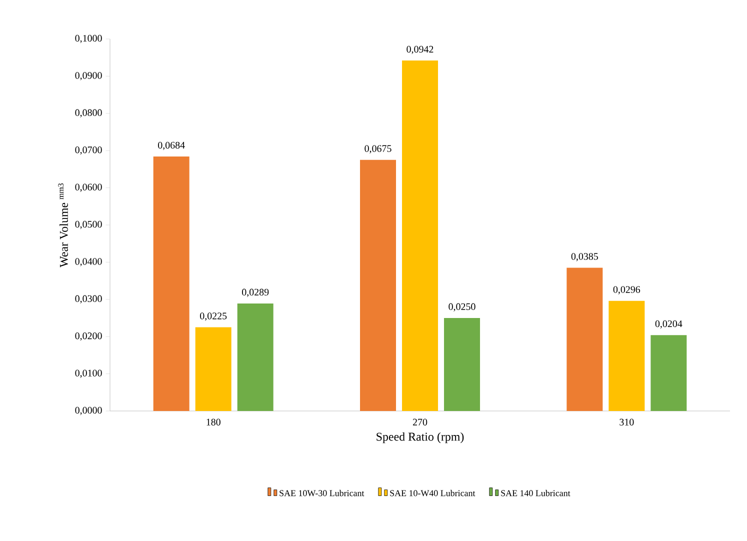  I want to click on data-label: 0,0250, so click(462, 307).